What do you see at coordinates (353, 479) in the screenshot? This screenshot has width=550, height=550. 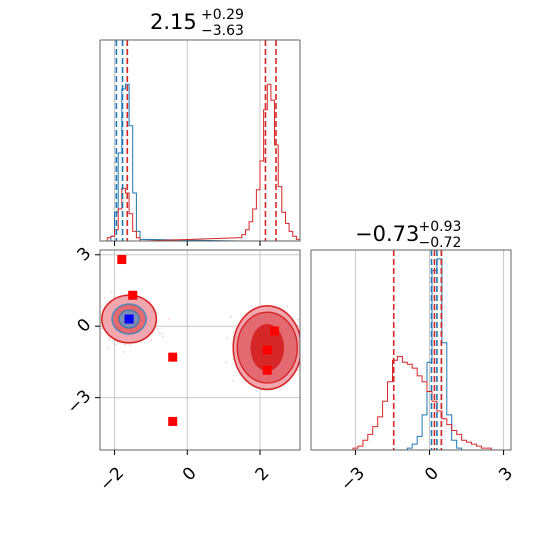 I see `right-hist-xtick-label: −3` at bounding box center [353, 479].